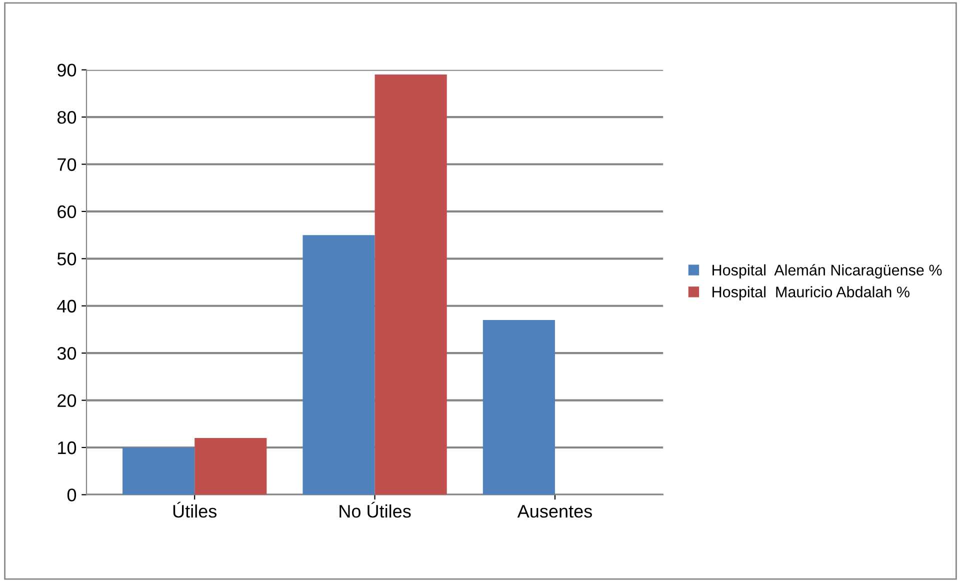 The height and width of the screenshot is (582, 961). I want to click on y-tick-label: 90, so click(67, 70).